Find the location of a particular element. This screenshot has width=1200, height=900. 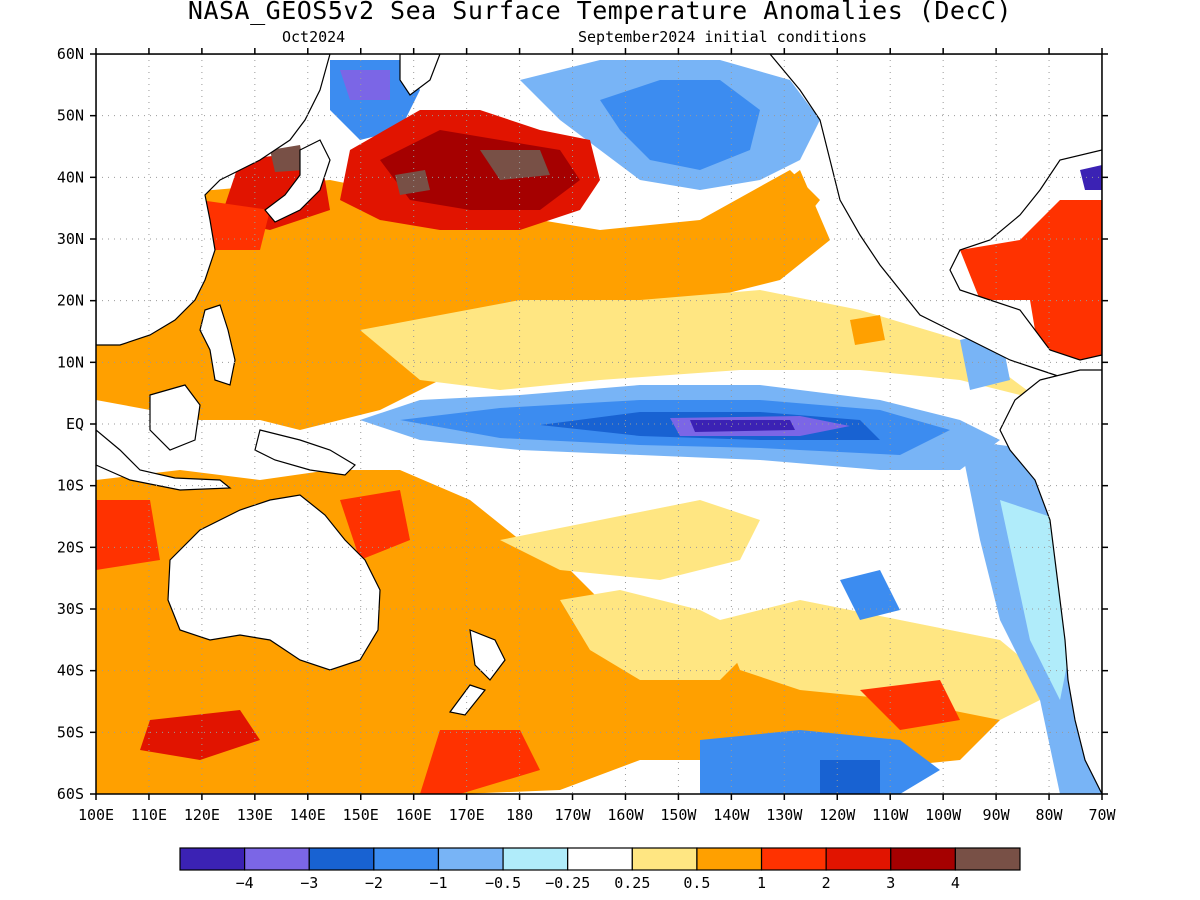

initial-conditions-label: September2024 initial conditions is located at coordinates (722, 37).